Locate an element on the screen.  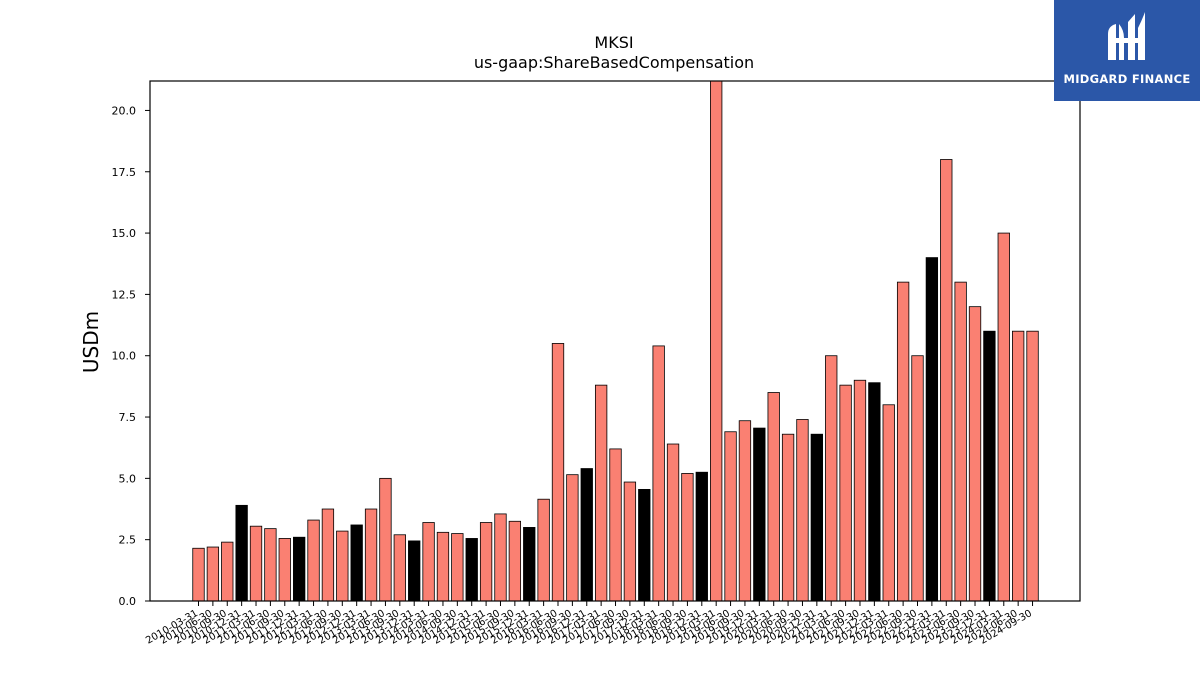
y-tick-label: 15.0 is located at coordinates (124, 233).